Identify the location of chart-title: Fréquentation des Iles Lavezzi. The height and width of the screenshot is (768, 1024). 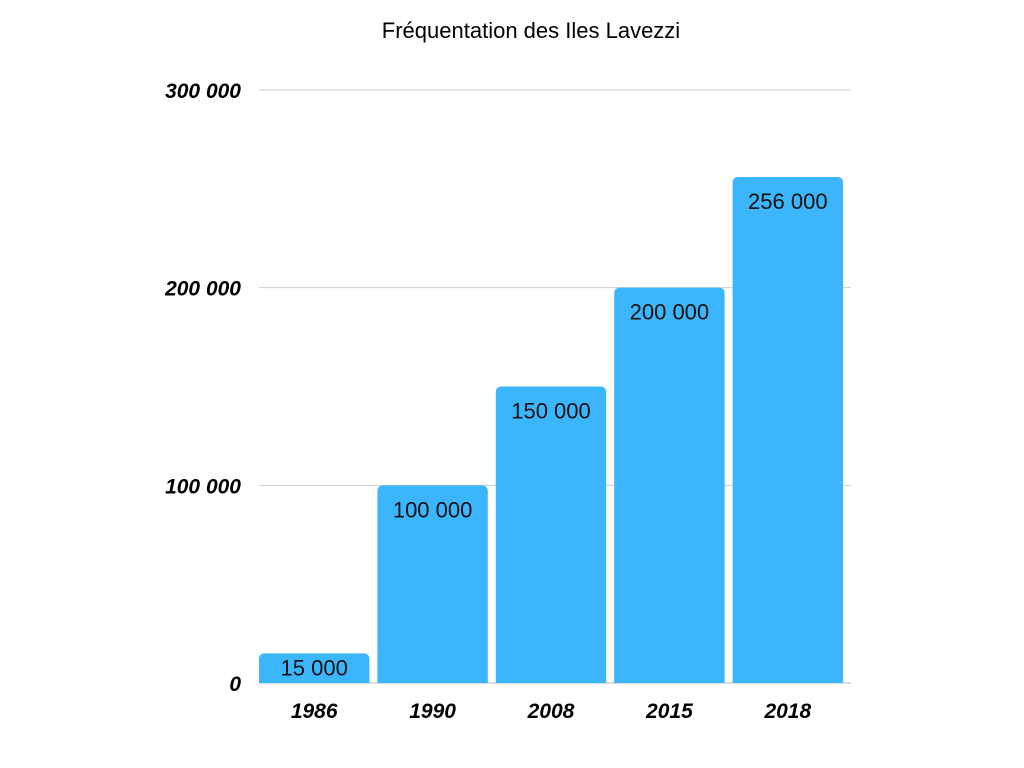
(531, 30).